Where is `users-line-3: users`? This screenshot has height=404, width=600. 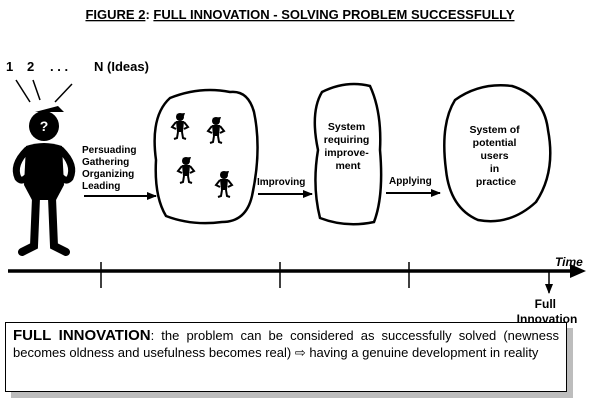
users-line-3: users is located at coordinates (495, 156).